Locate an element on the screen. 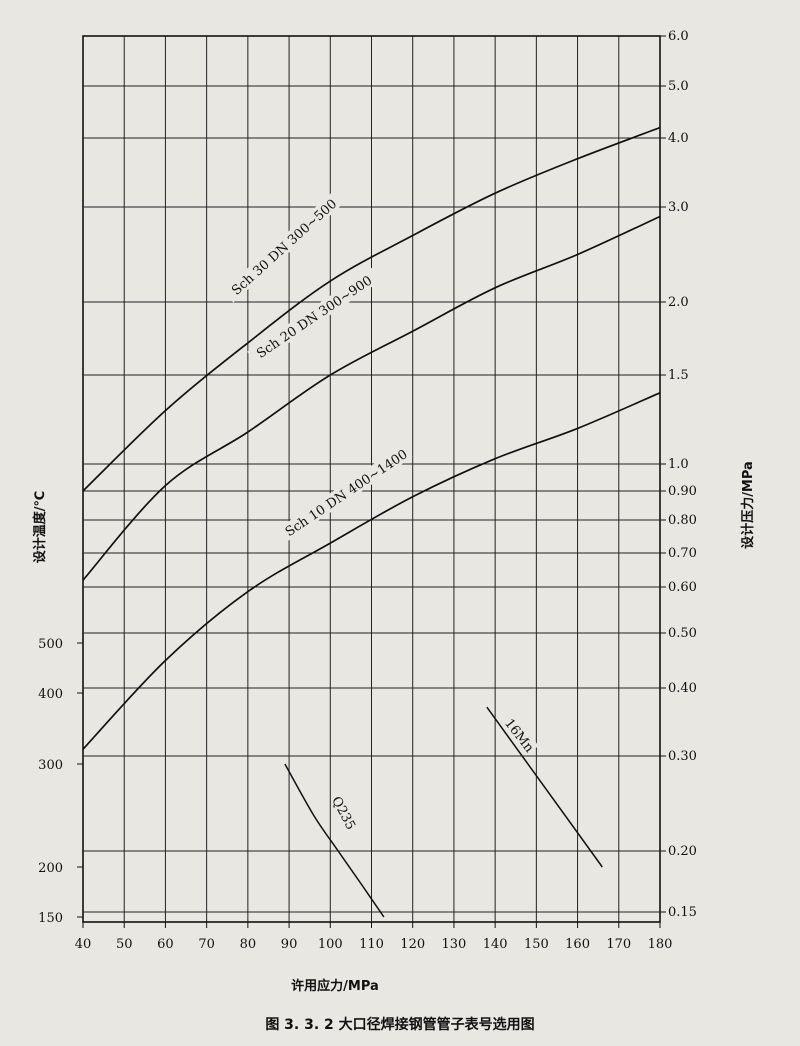  x-axis-title: 许用应力/MPa is located at coordinates (335, 986).